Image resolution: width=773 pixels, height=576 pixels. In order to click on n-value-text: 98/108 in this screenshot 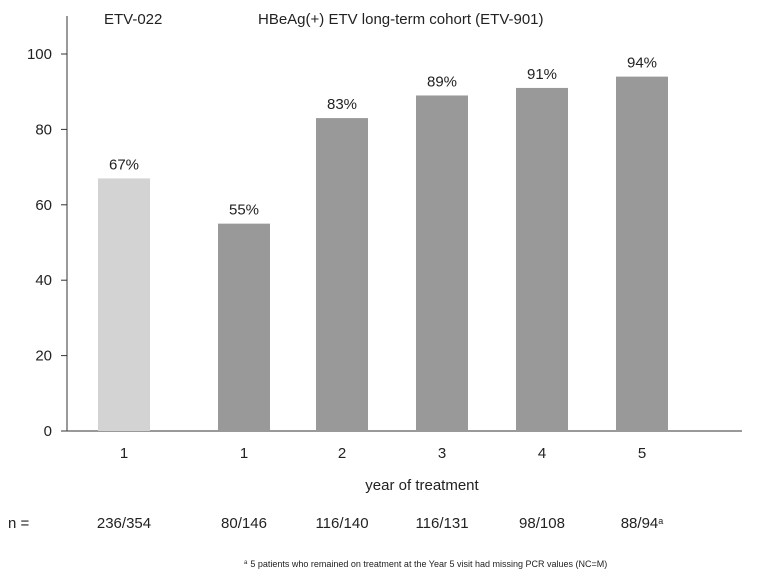, I will do `click(542, 523)`.